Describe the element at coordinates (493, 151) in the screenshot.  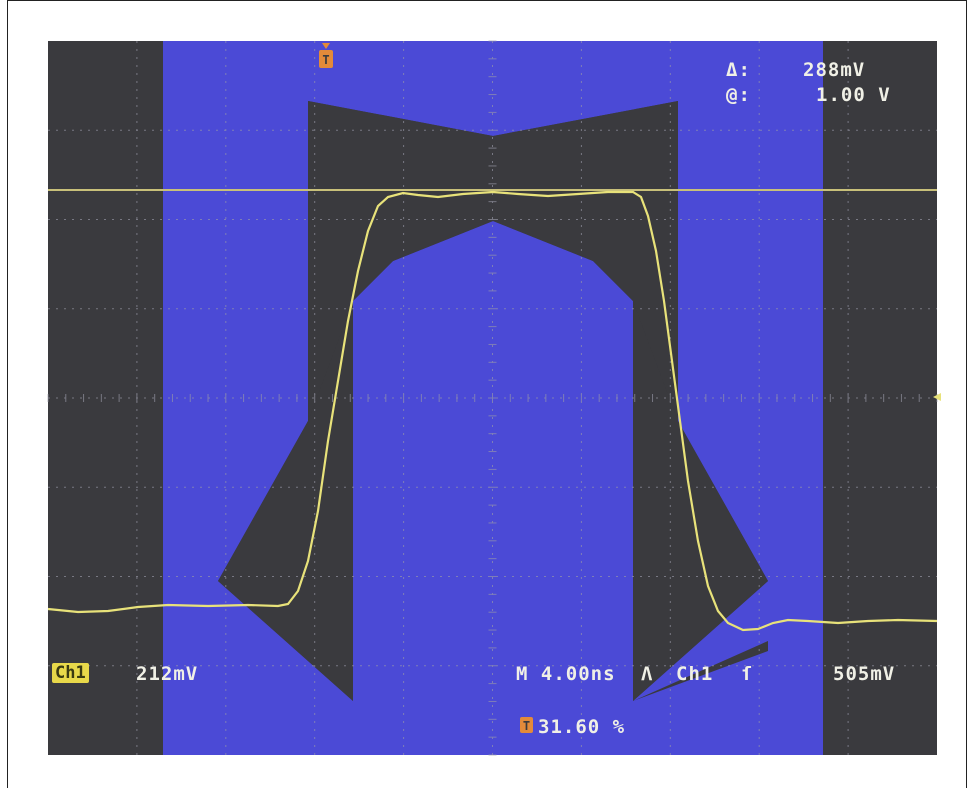
I see `keepout-upper` at that location.